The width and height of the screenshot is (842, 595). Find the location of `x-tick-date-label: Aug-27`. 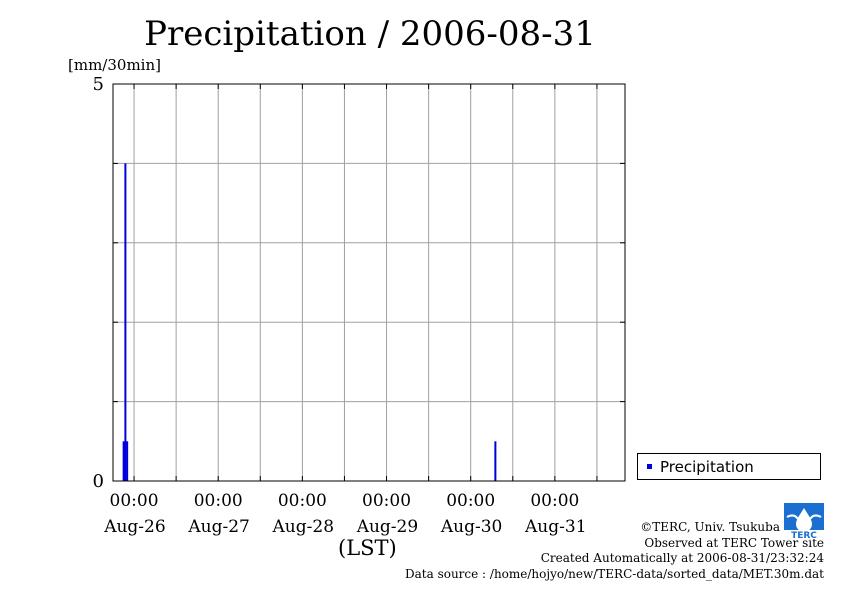

x-tick-date-label: Aug-27 is located at coordinates (218, 527).